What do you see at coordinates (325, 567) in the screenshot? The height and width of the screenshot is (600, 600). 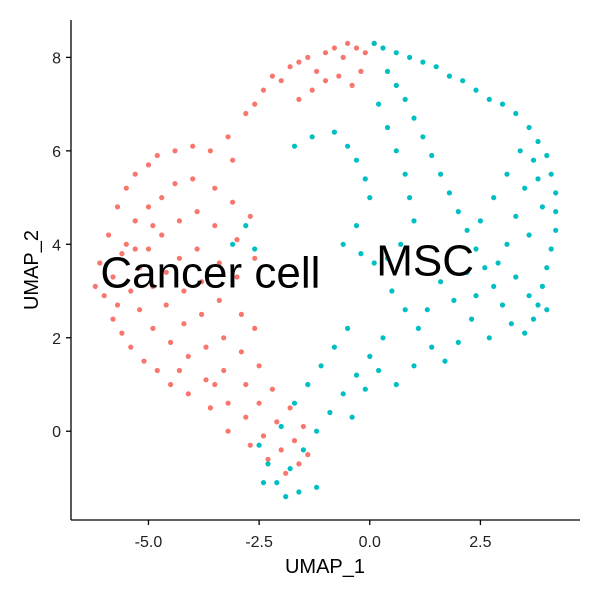 I see `x-axis-title: UMAP_1` at bounding box center [325, 567].